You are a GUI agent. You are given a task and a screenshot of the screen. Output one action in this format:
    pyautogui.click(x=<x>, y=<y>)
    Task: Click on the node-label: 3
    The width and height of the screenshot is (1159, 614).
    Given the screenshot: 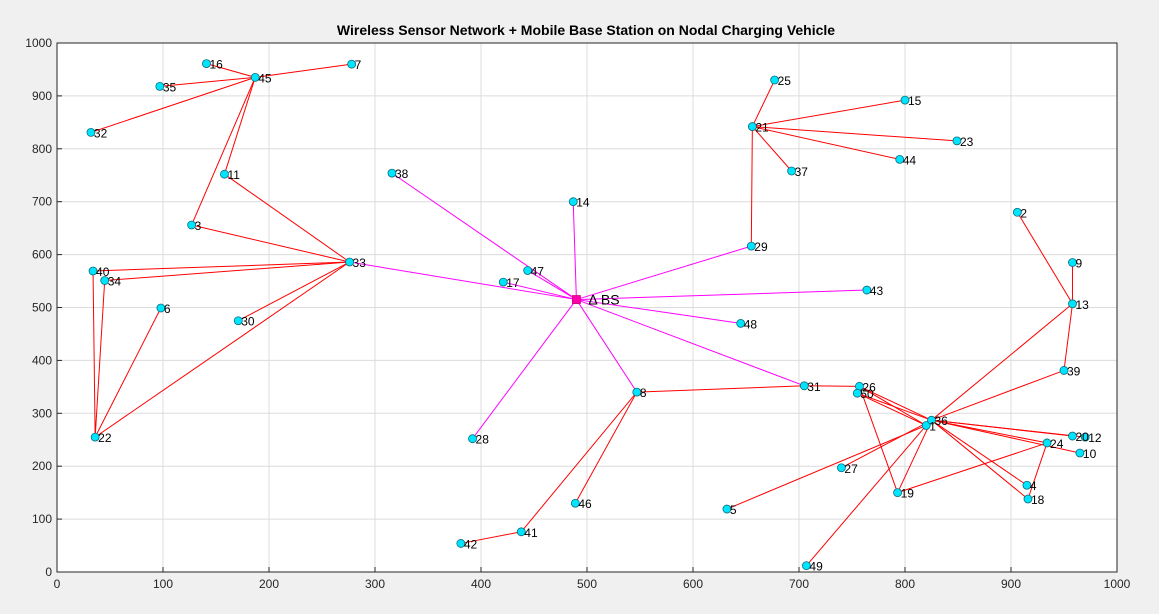 What is the action you would take?
    pyautogui.click(x=198, y=226)
    